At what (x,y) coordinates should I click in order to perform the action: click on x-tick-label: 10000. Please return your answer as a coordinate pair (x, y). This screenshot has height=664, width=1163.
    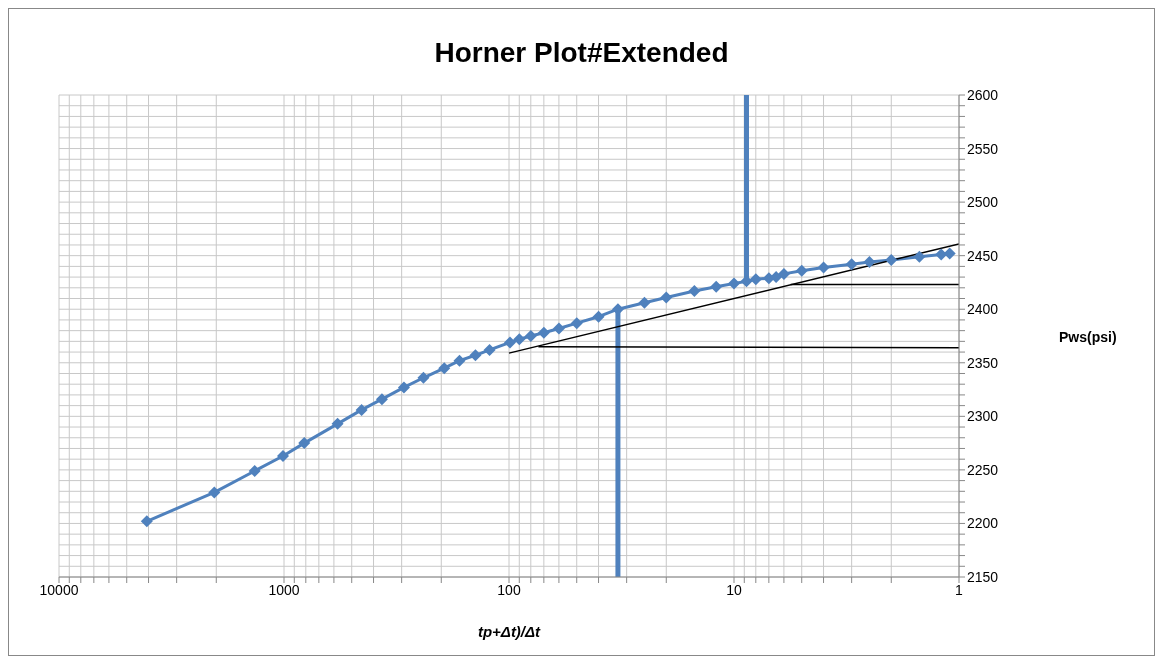
    Looking at the image, I should click on (59, 589).